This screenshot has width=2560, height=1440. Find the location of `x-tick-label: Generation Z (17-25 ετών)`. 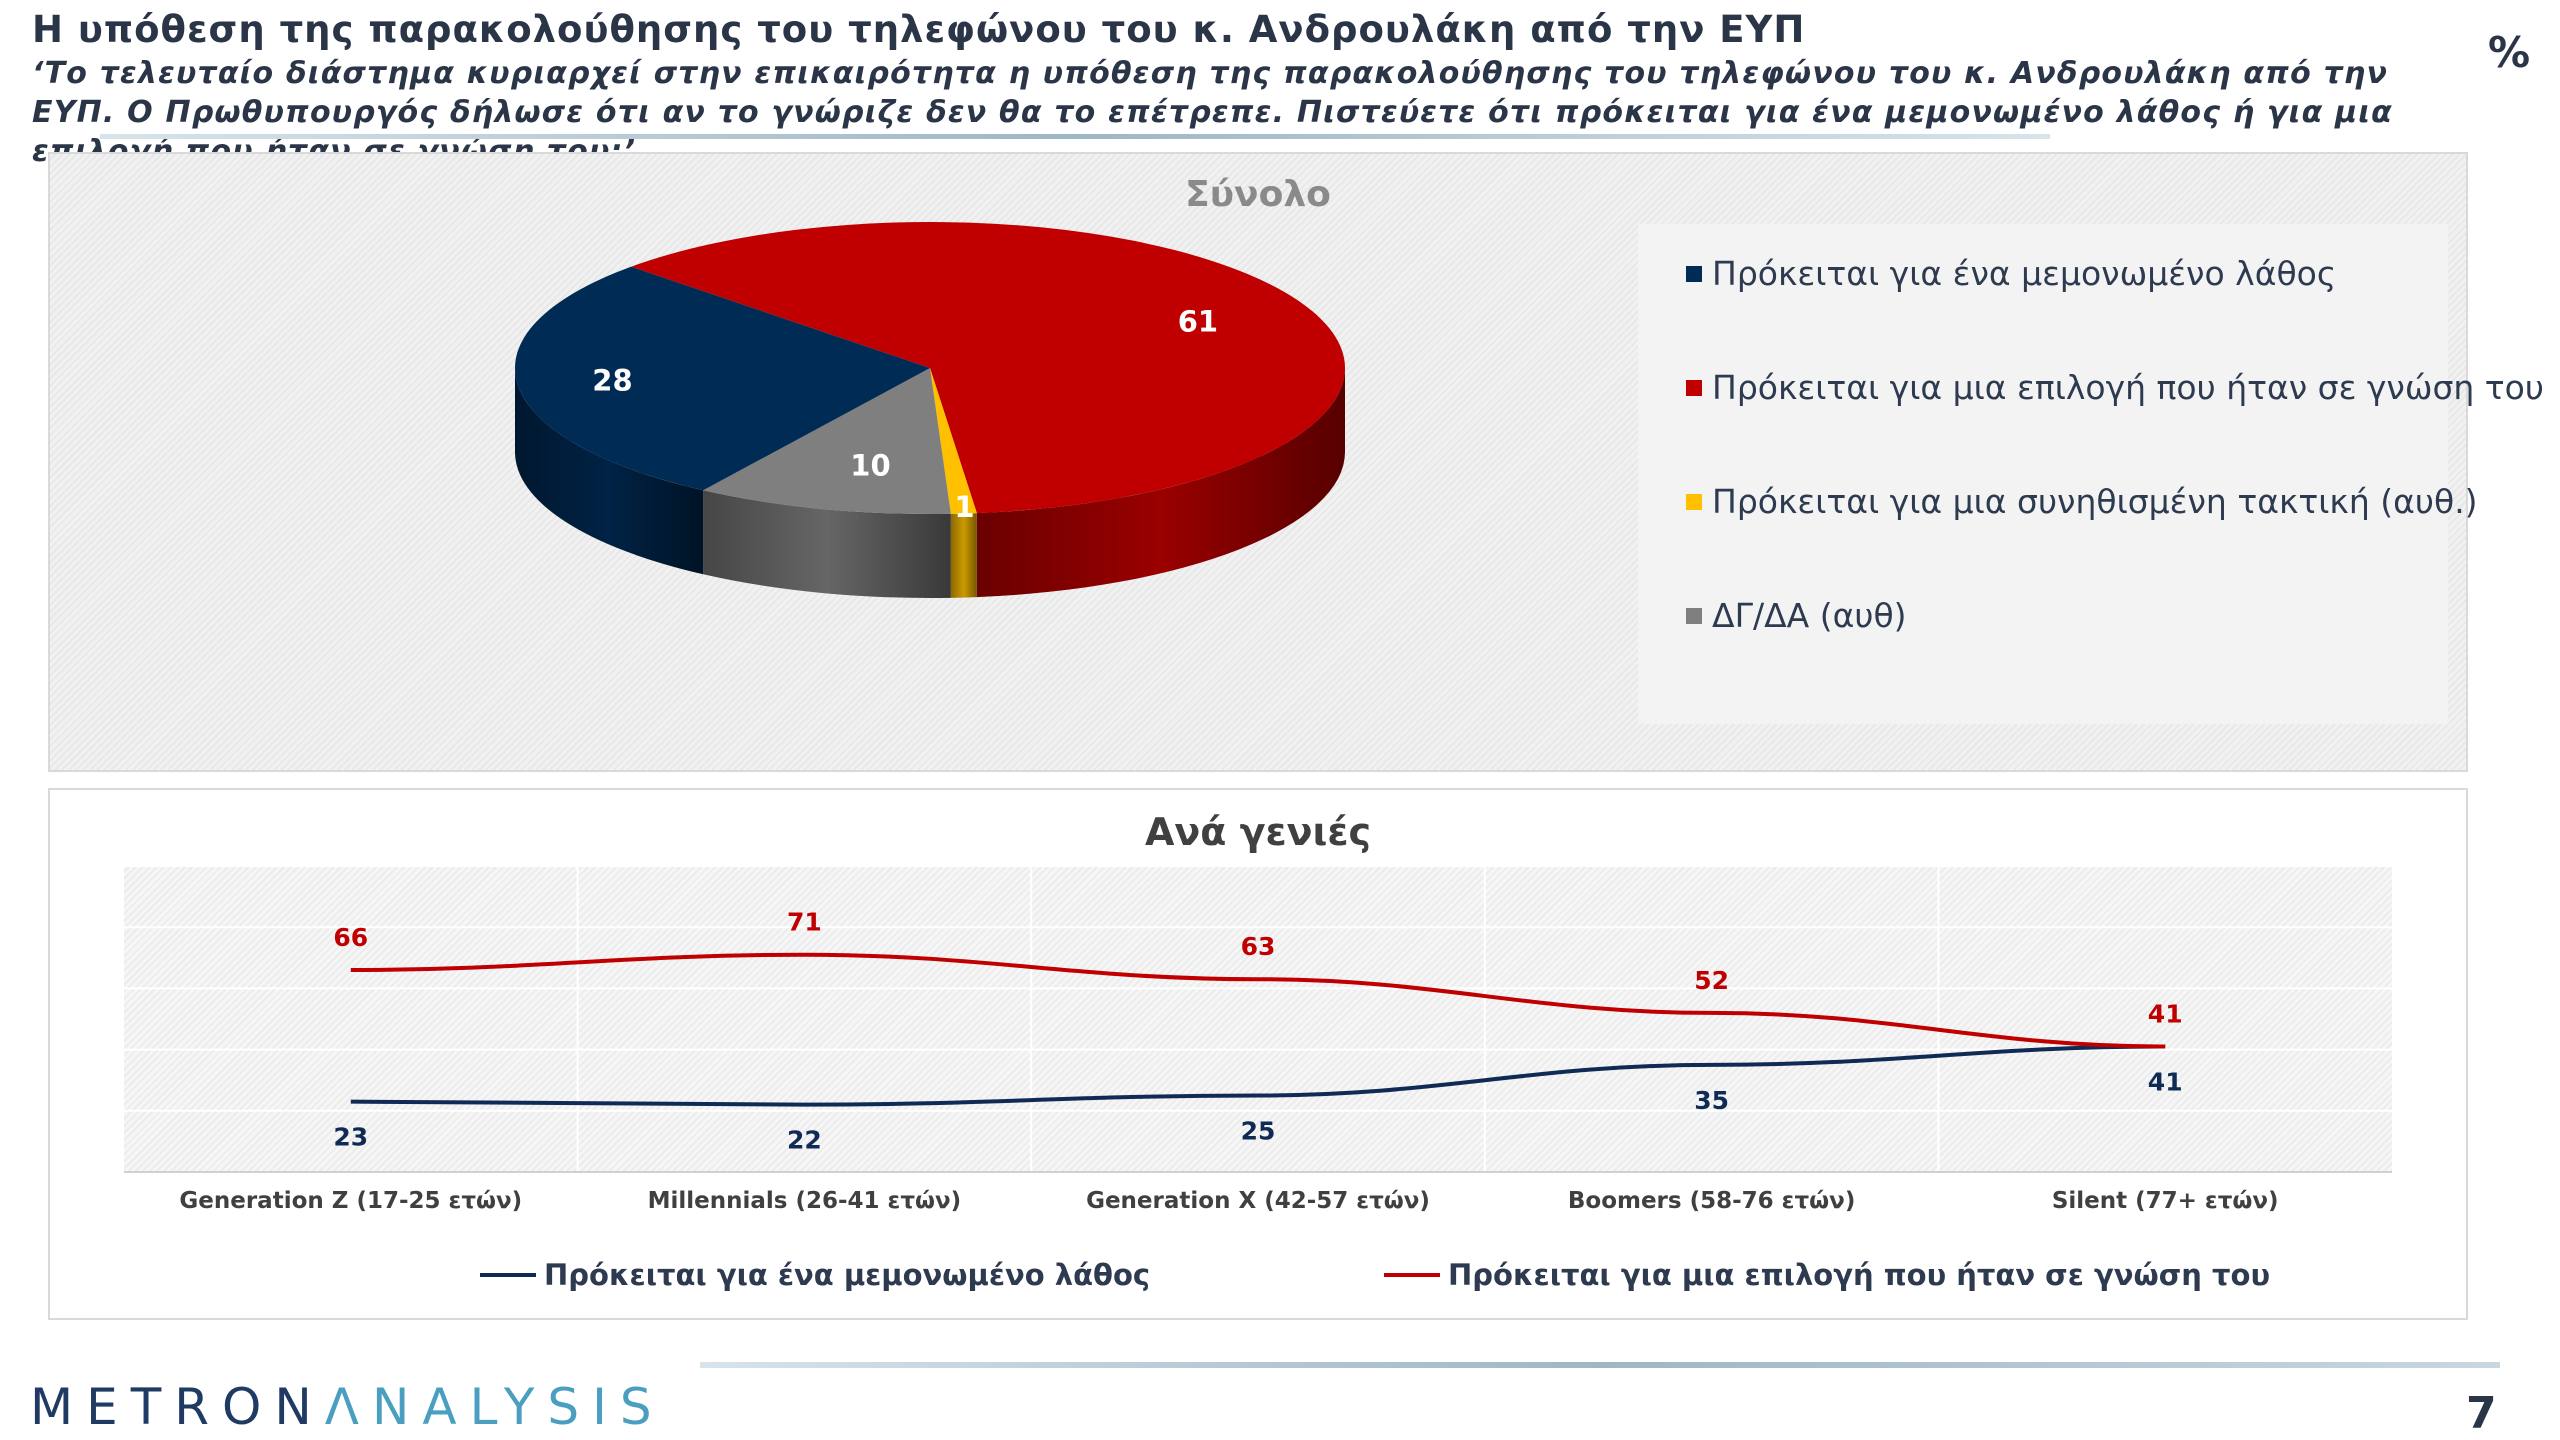

x-tick-label: Generation Z (17-25 ετών) is located at coordinates (350, 1201).